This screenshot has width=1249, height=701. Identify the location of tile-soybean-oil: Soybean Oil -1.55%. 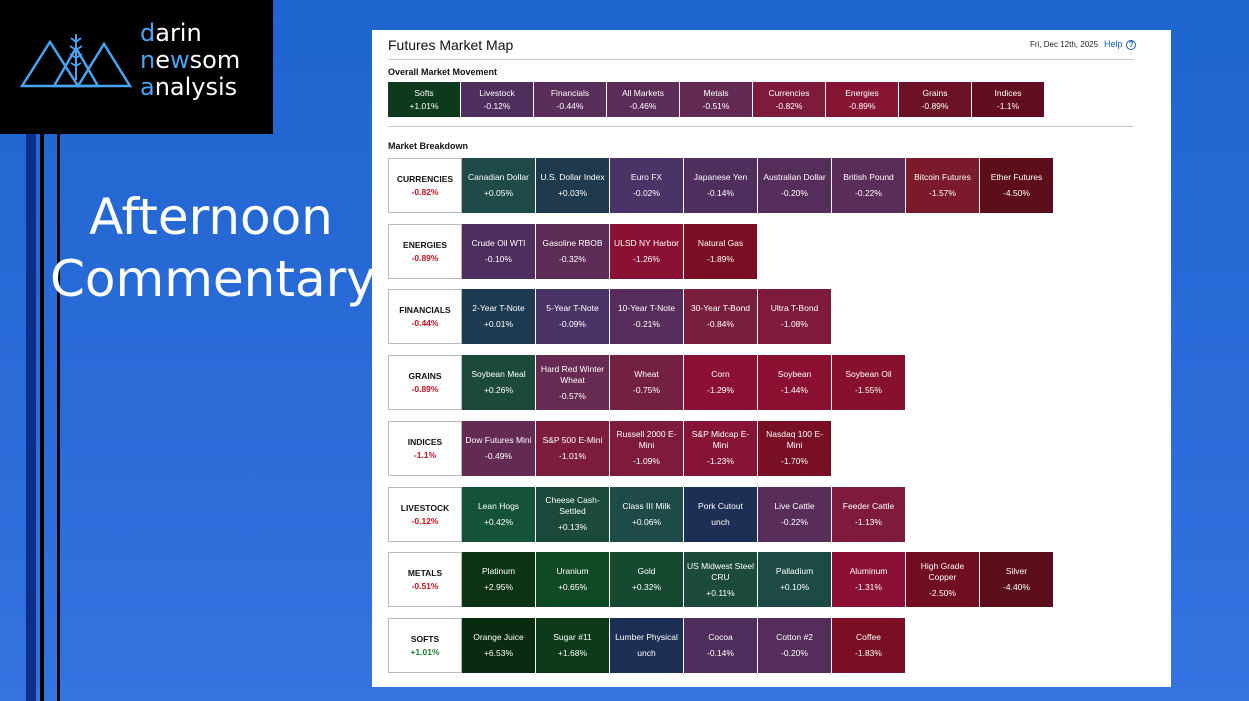
(868, 383).